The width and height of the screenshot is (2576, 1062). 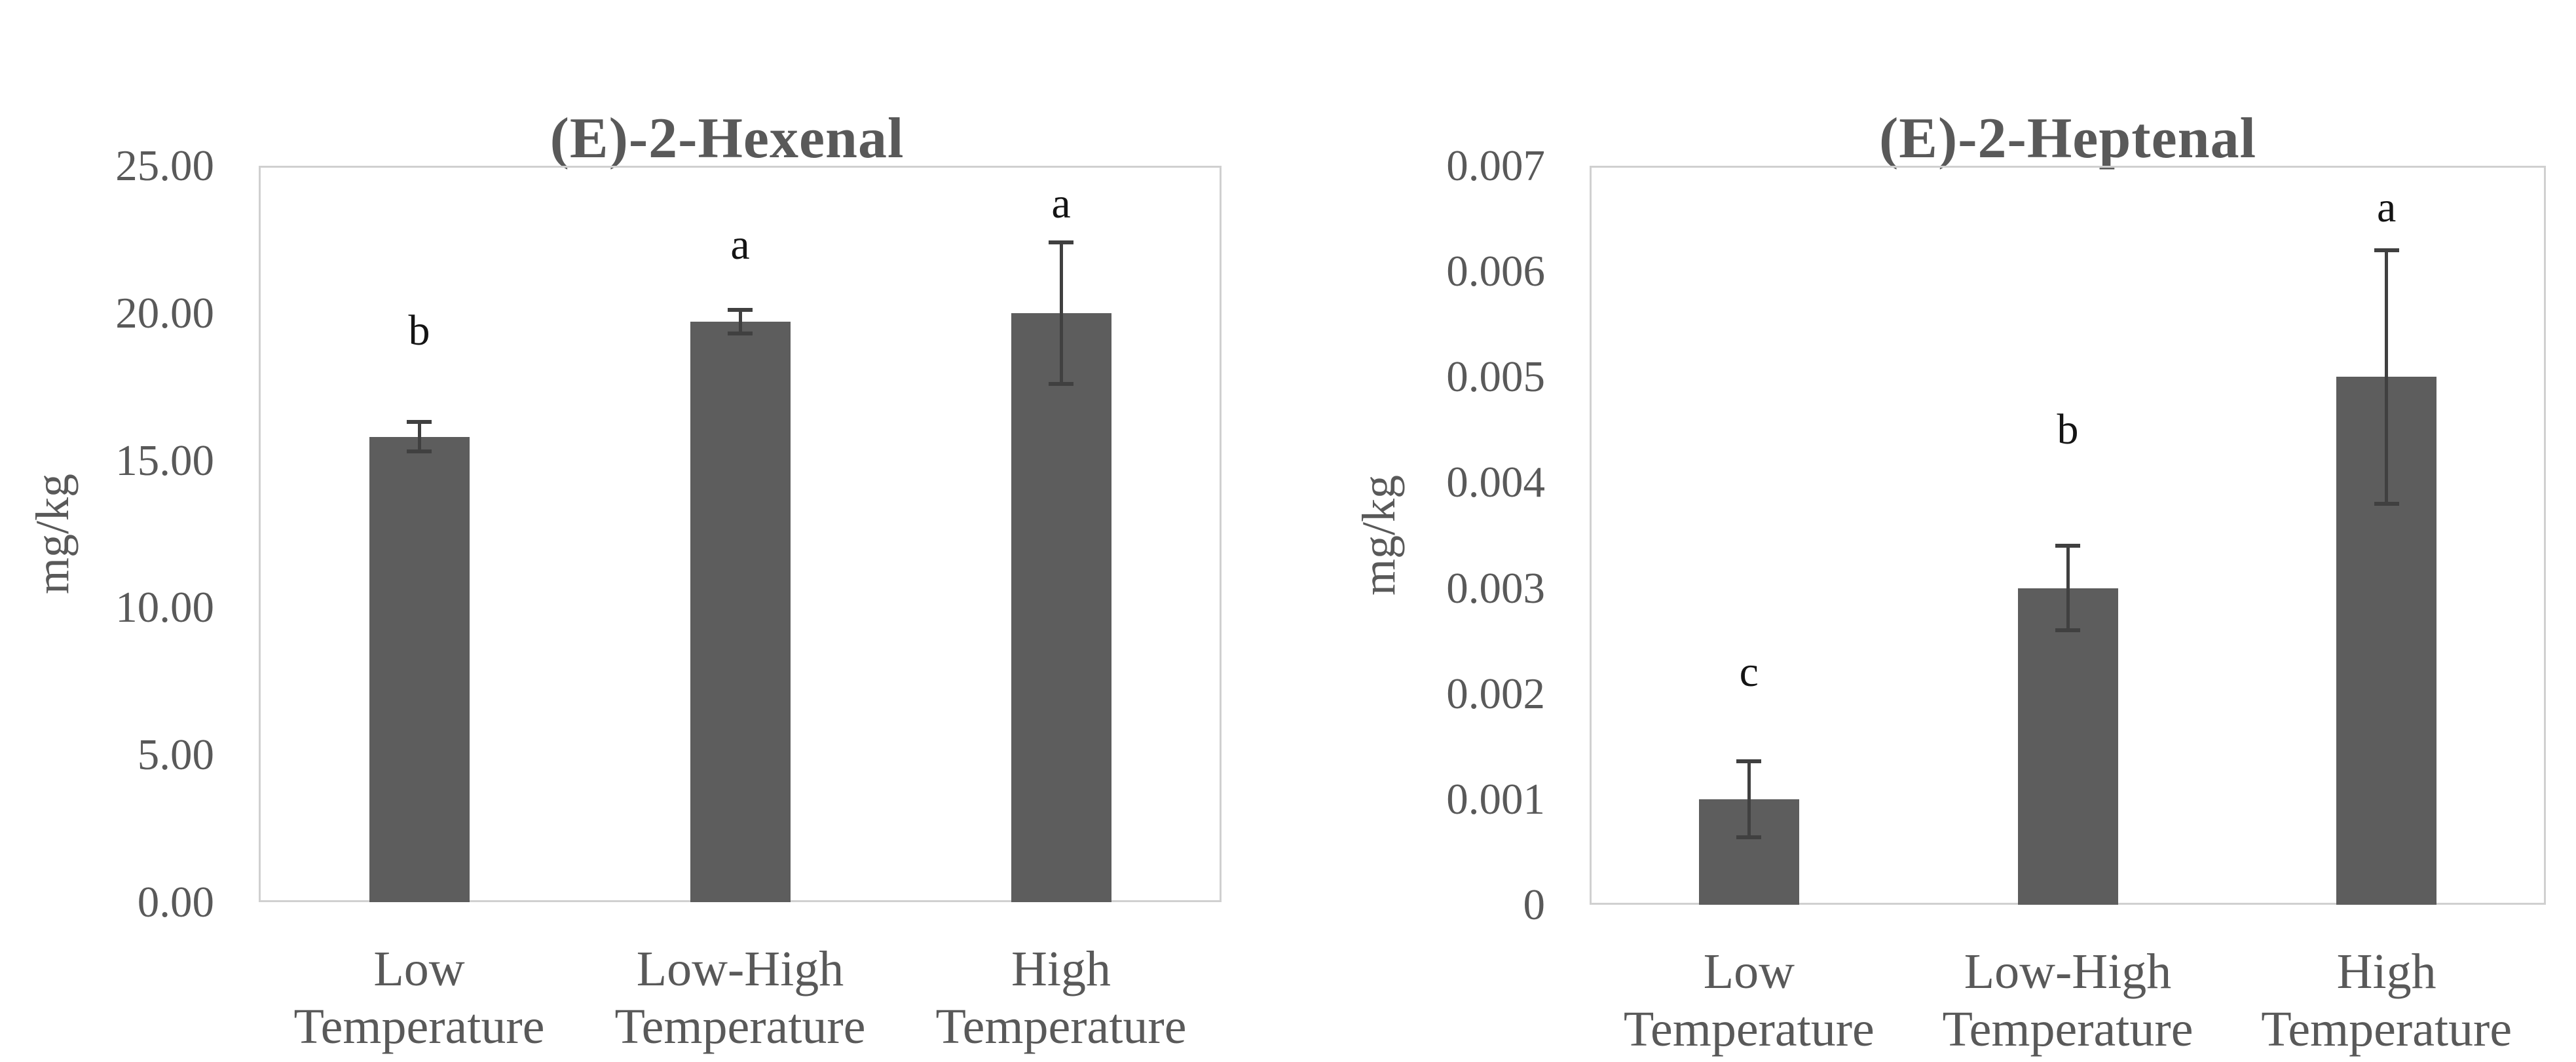 I want to click on y-tick-label: 0.00, so click(x=175, y=902).